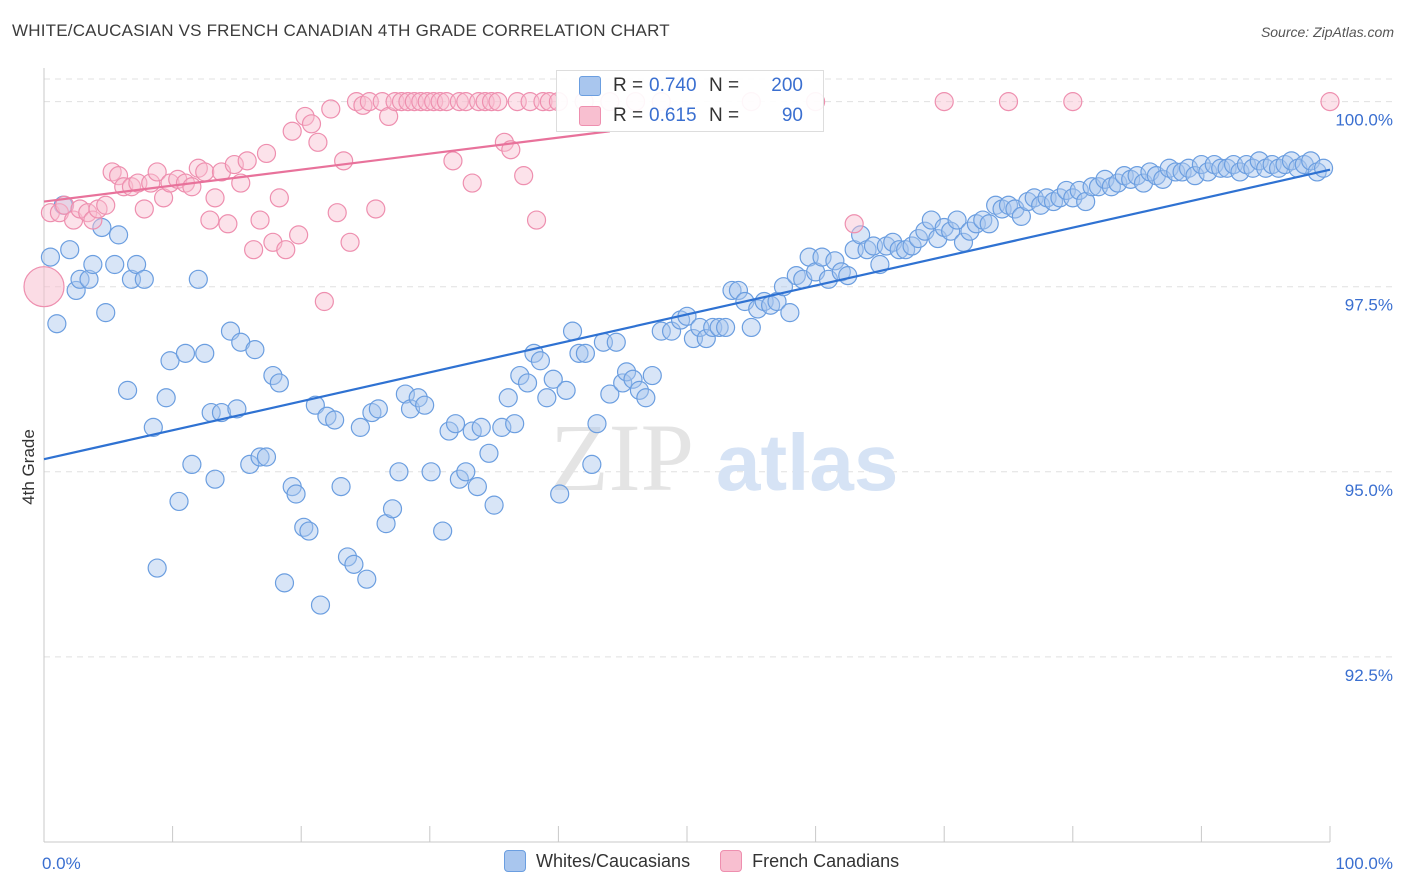  I want to click on stats-n-value: 90, so click(792, 115).